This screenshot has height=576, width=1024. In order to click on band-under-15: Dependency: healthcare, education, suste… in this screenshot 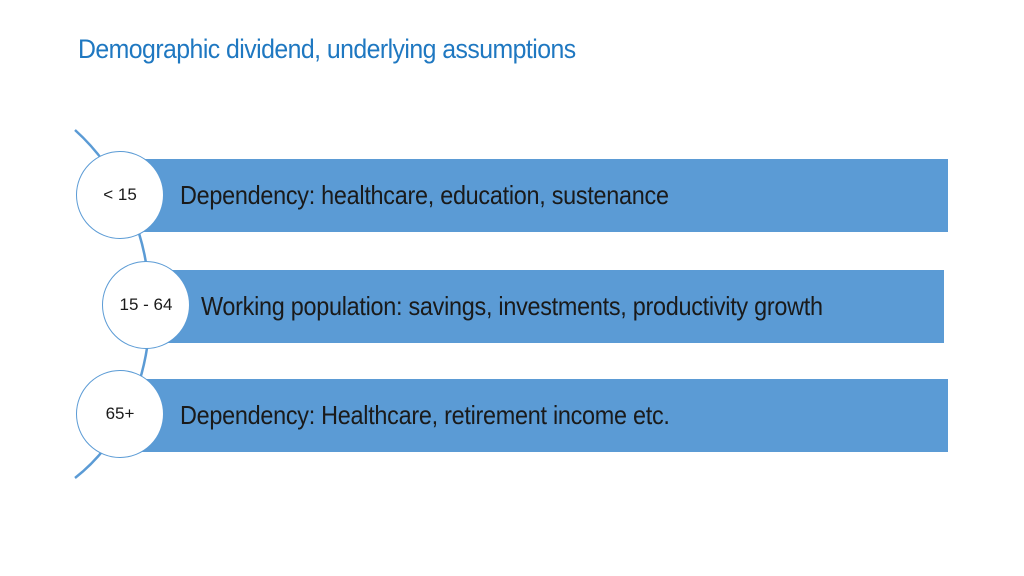, I will do `click(533, 195)`.